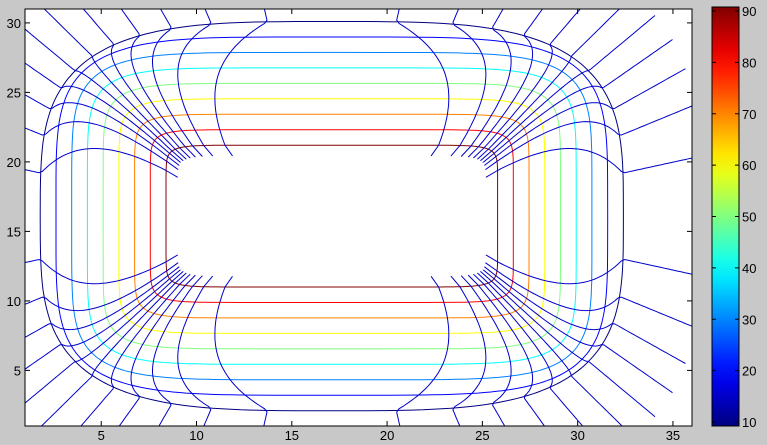 The height and width of the screenshot is (445, 767). Describe the element at coordinates (387, 435) in the screenshot. I see `x-tick-label: 20` at that location.